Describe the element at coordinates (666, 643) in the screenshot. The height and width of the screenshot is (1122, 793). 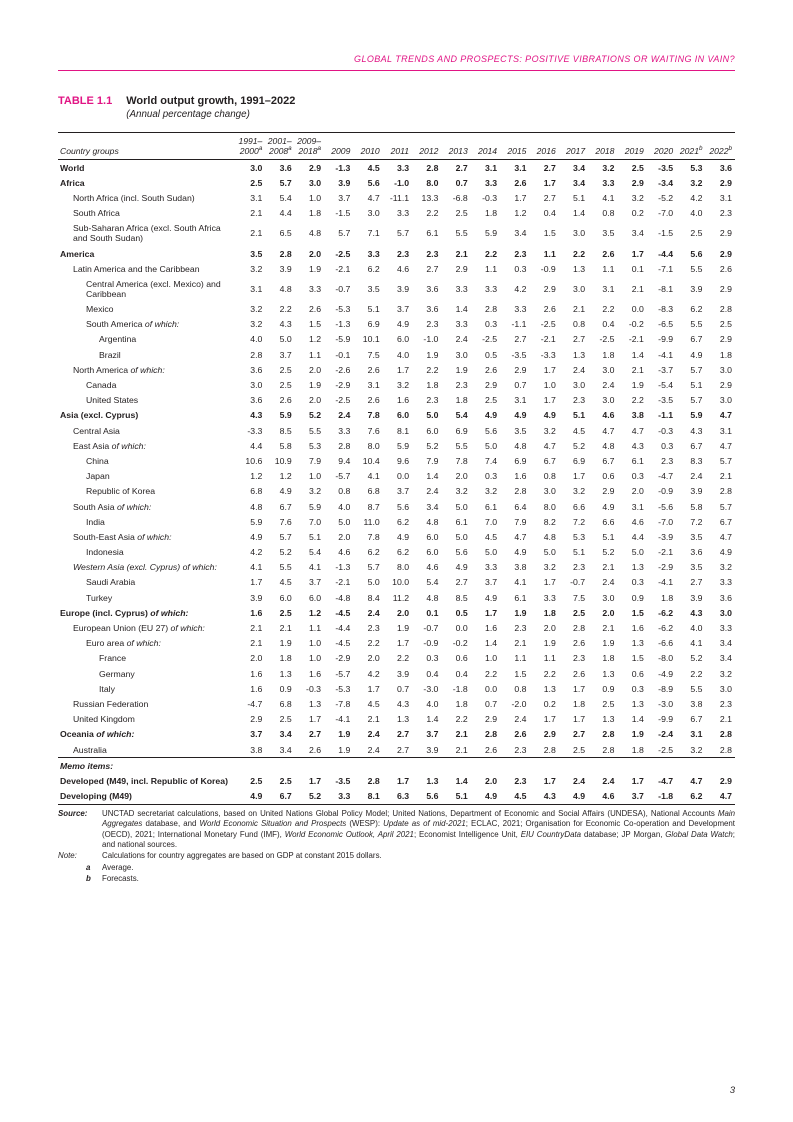
I see `cell-value: -6.6` at that location.